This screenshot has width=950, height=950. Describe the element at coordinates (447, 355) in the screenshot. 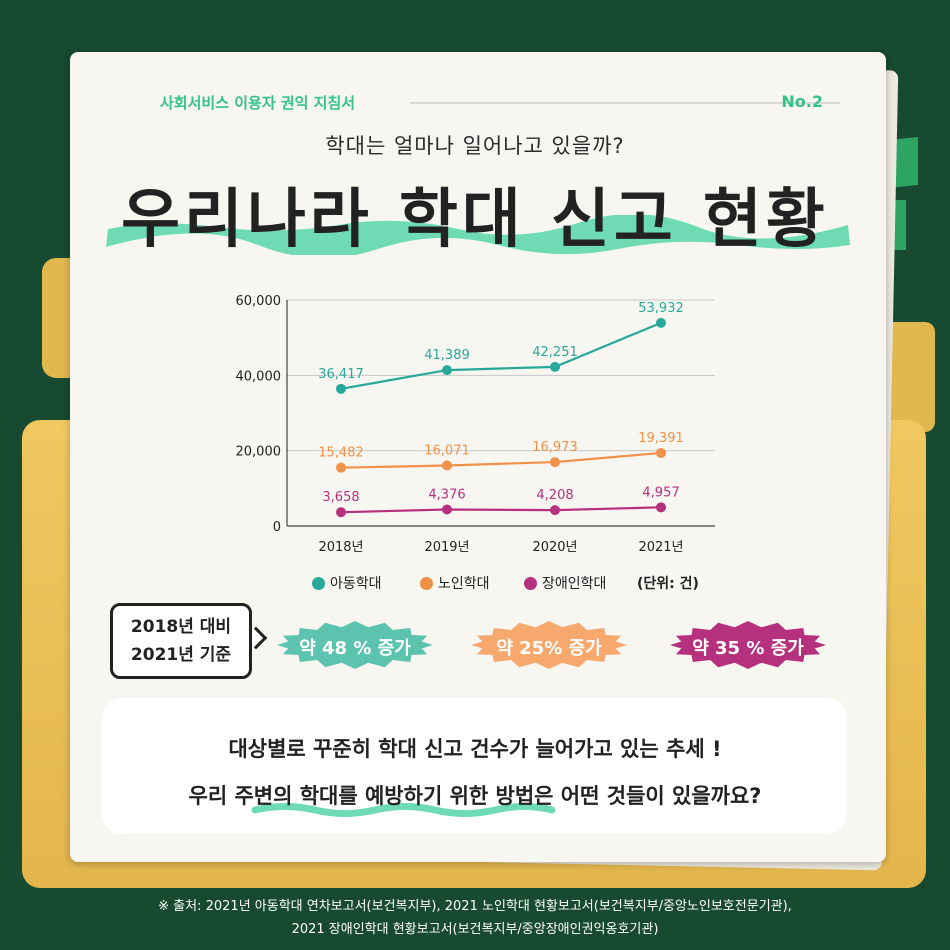

I see `data-label: 41,389` at that location.